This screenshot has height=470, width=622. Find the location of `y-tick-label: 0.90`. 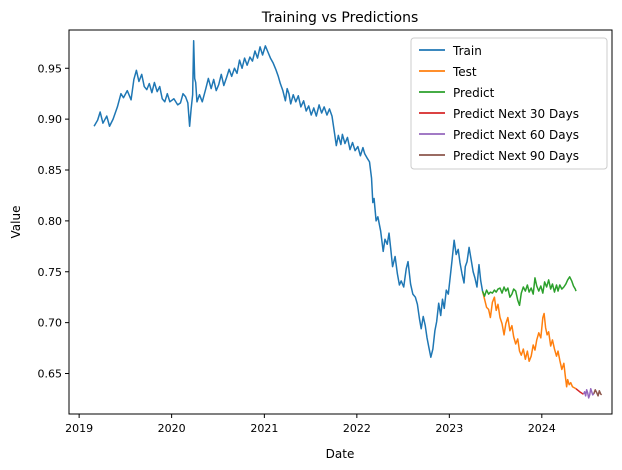

y-tick-label: 0.90 is located at coordinates (50, 119).